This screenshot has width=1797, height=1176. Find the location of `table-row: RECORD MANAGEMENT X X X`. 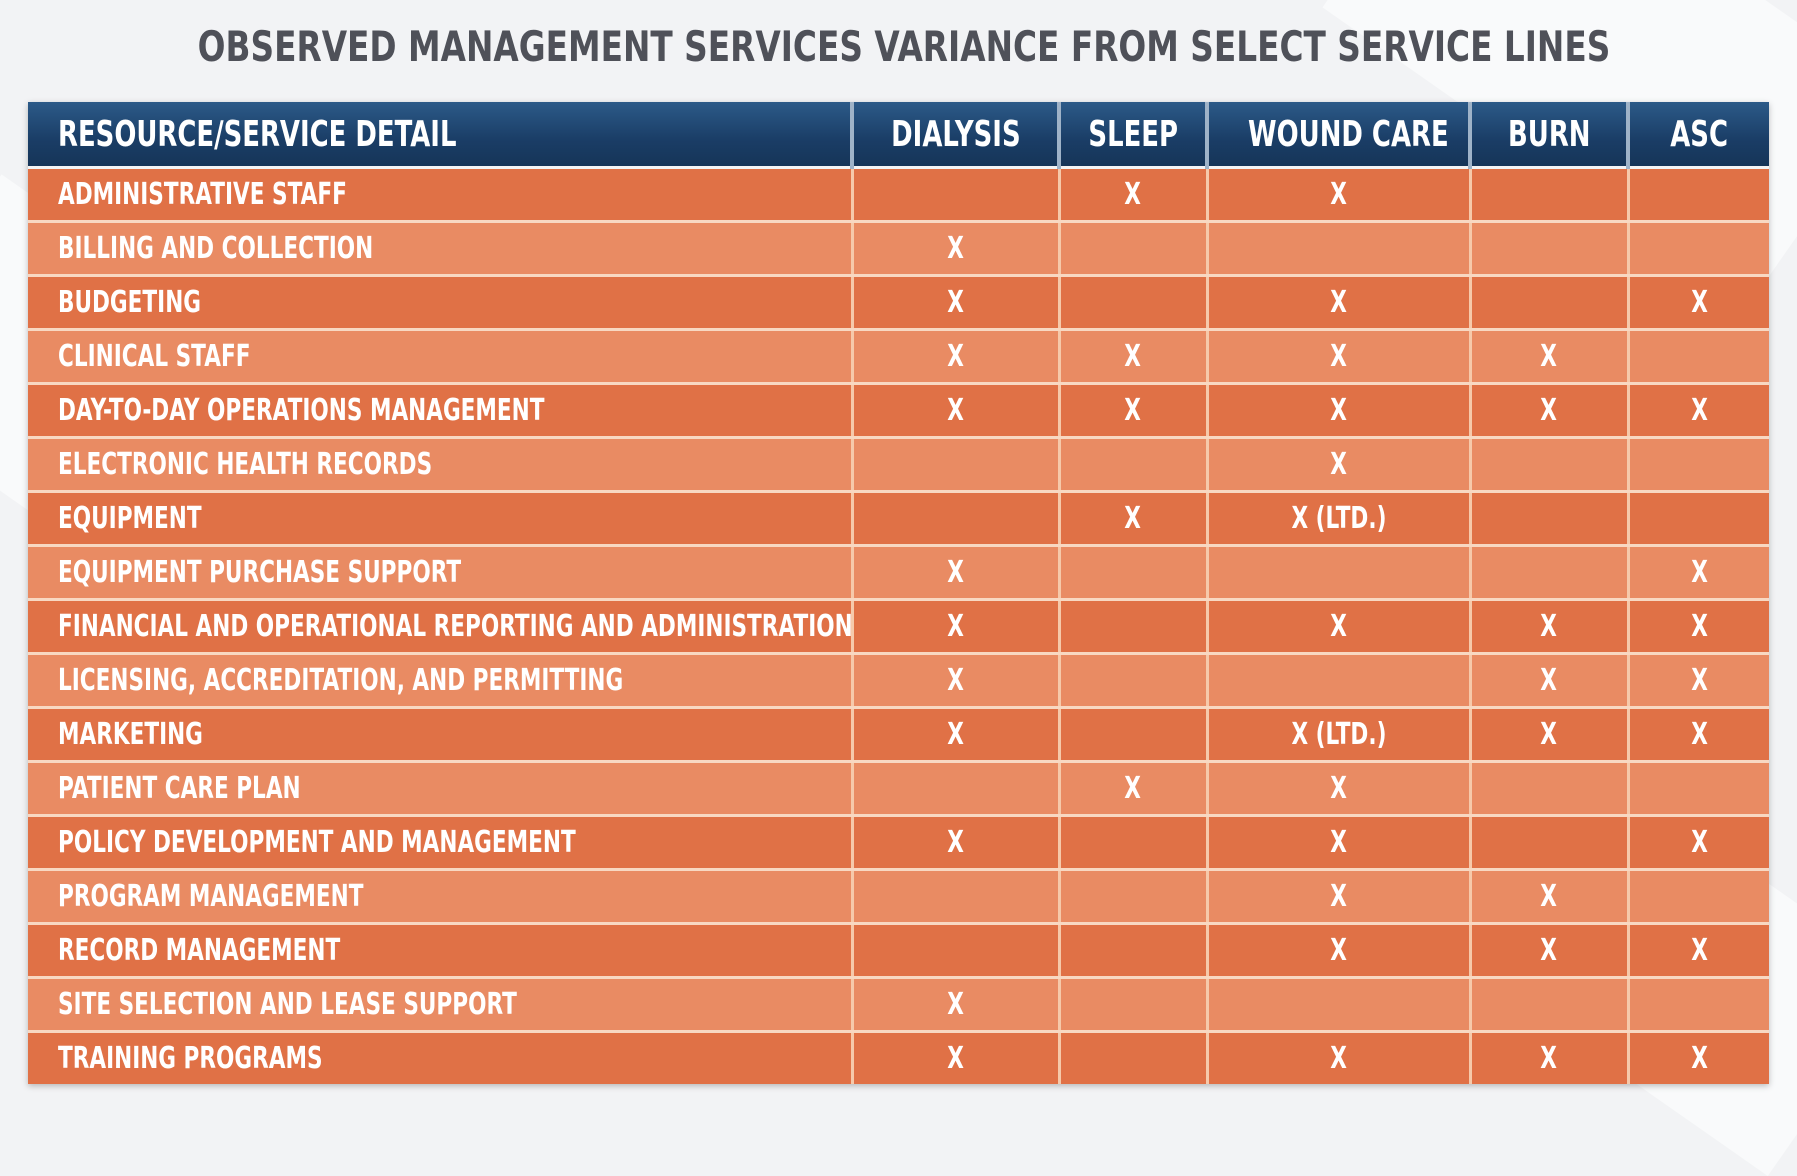

table-row: RECORD MANAGEMENT X X X is located at coordinates (898, 951).